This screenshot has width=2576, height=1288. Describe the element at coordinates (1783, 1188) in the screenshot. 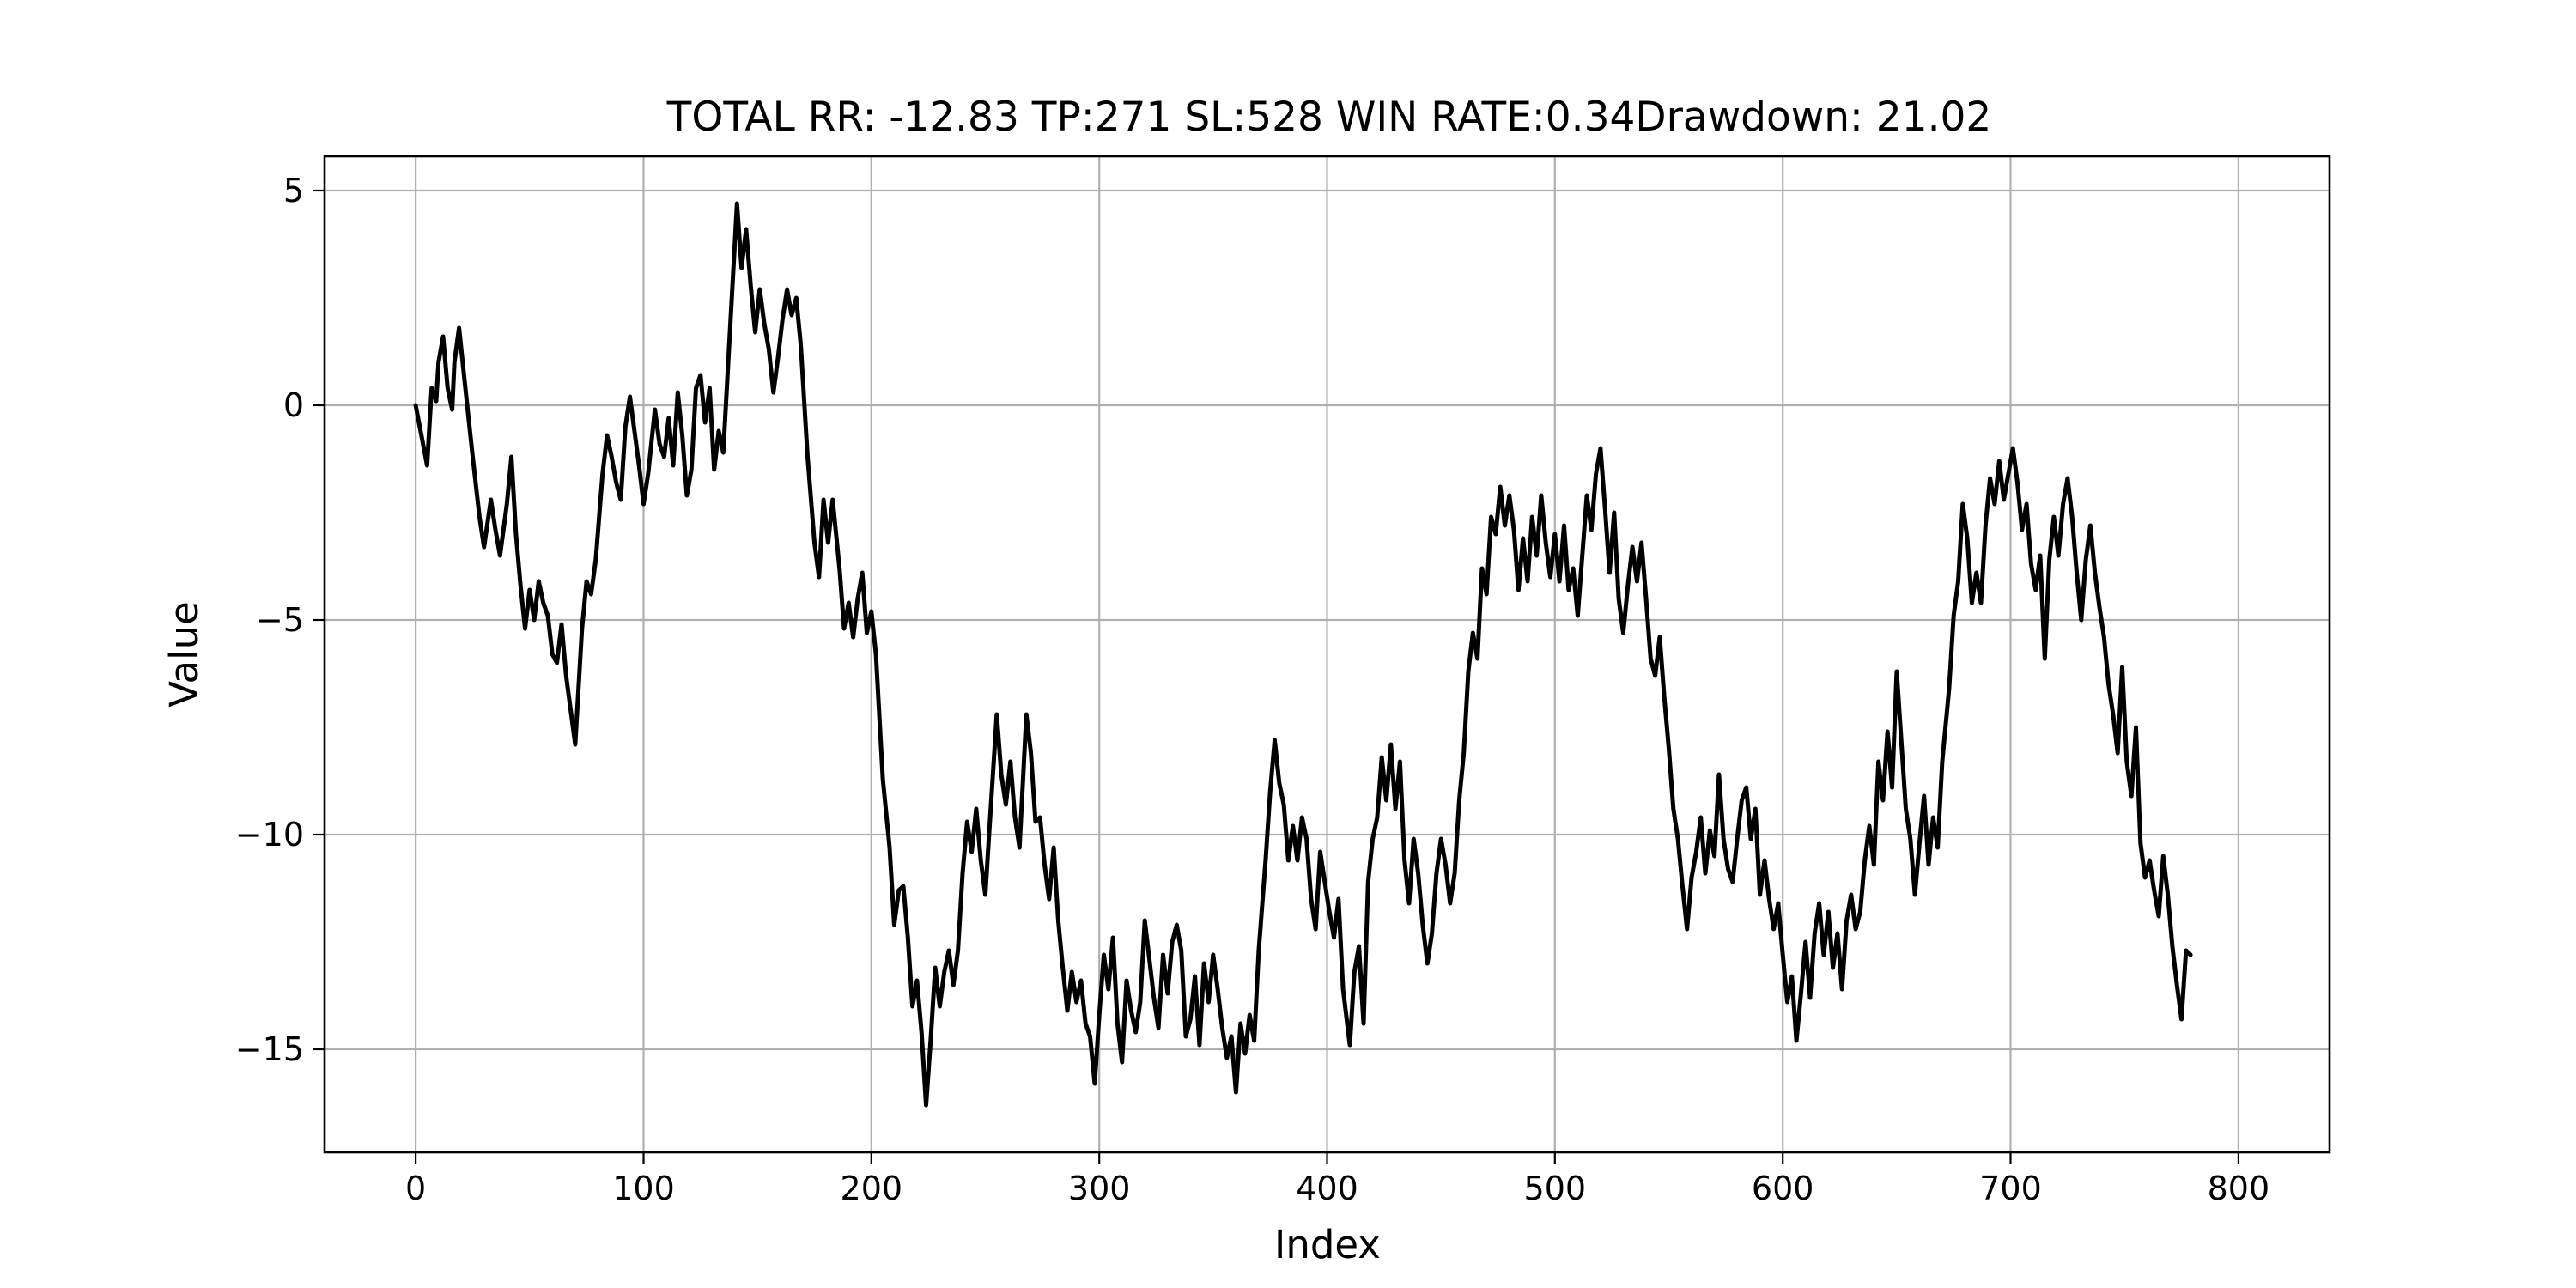

I see `x-tick-label: 600` at that location.